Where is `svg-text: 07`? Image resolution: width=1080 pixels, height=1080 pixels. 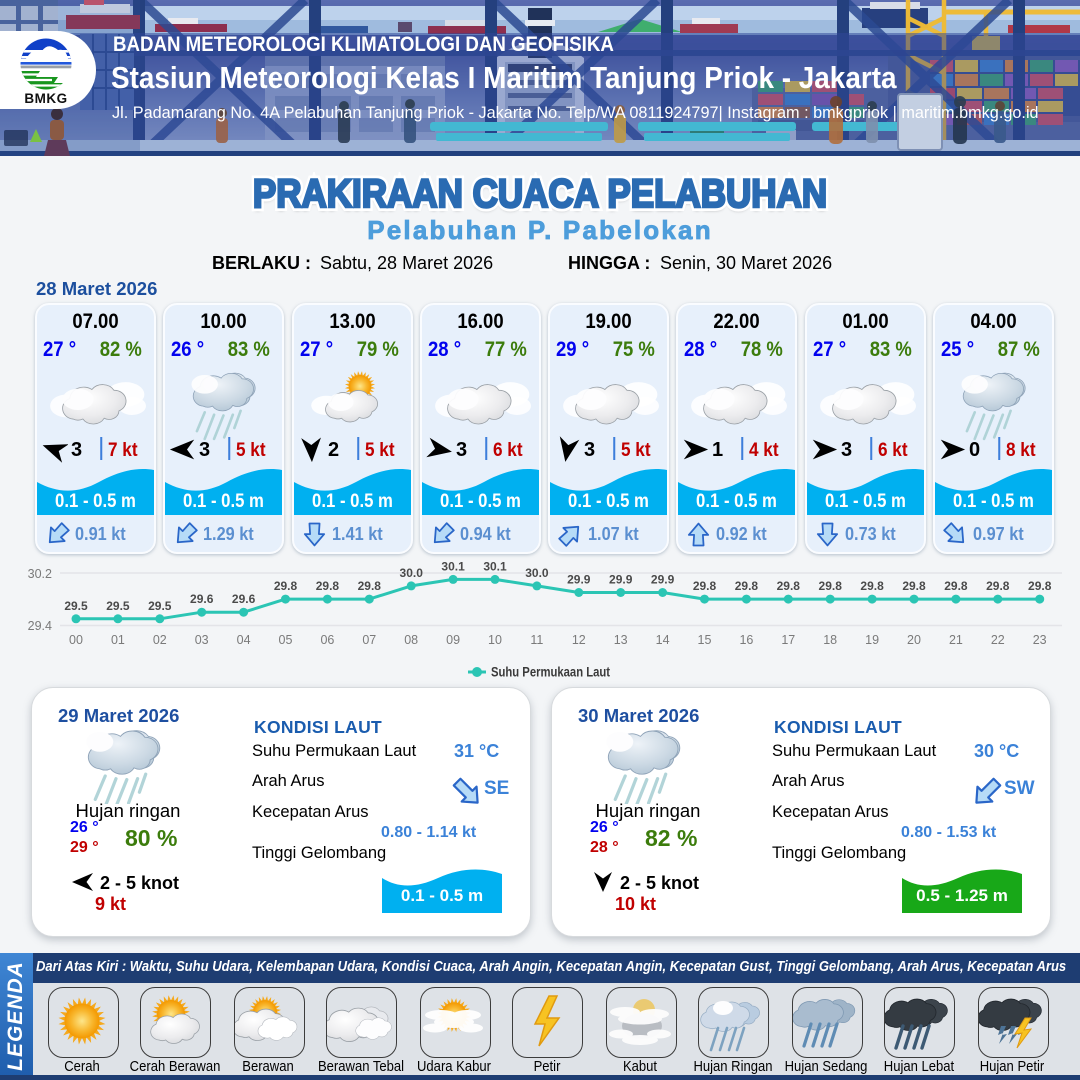 svg-text: 07 is located at coordinates (369, 640).